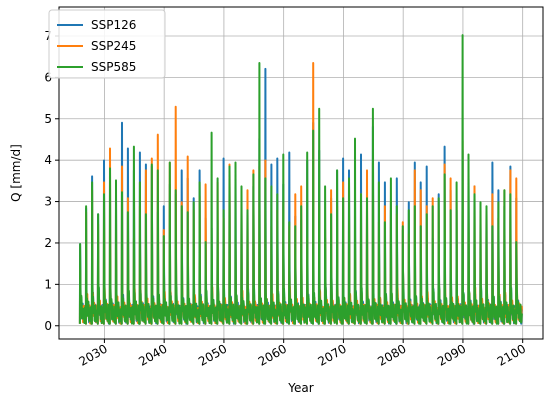  Describe the element at coordinates (113, 46) in the screenshot. I see `legend-label: SSP245` at that location.